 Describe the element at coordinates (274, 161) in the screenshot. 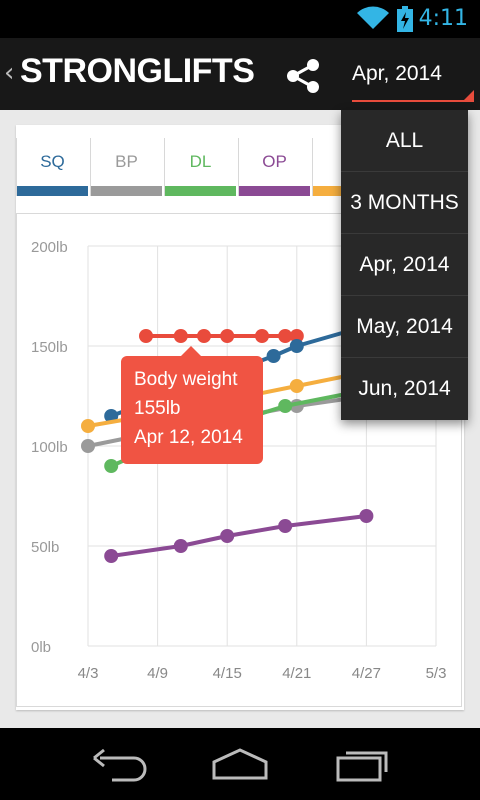

I see `tab-label: OP` at that location.